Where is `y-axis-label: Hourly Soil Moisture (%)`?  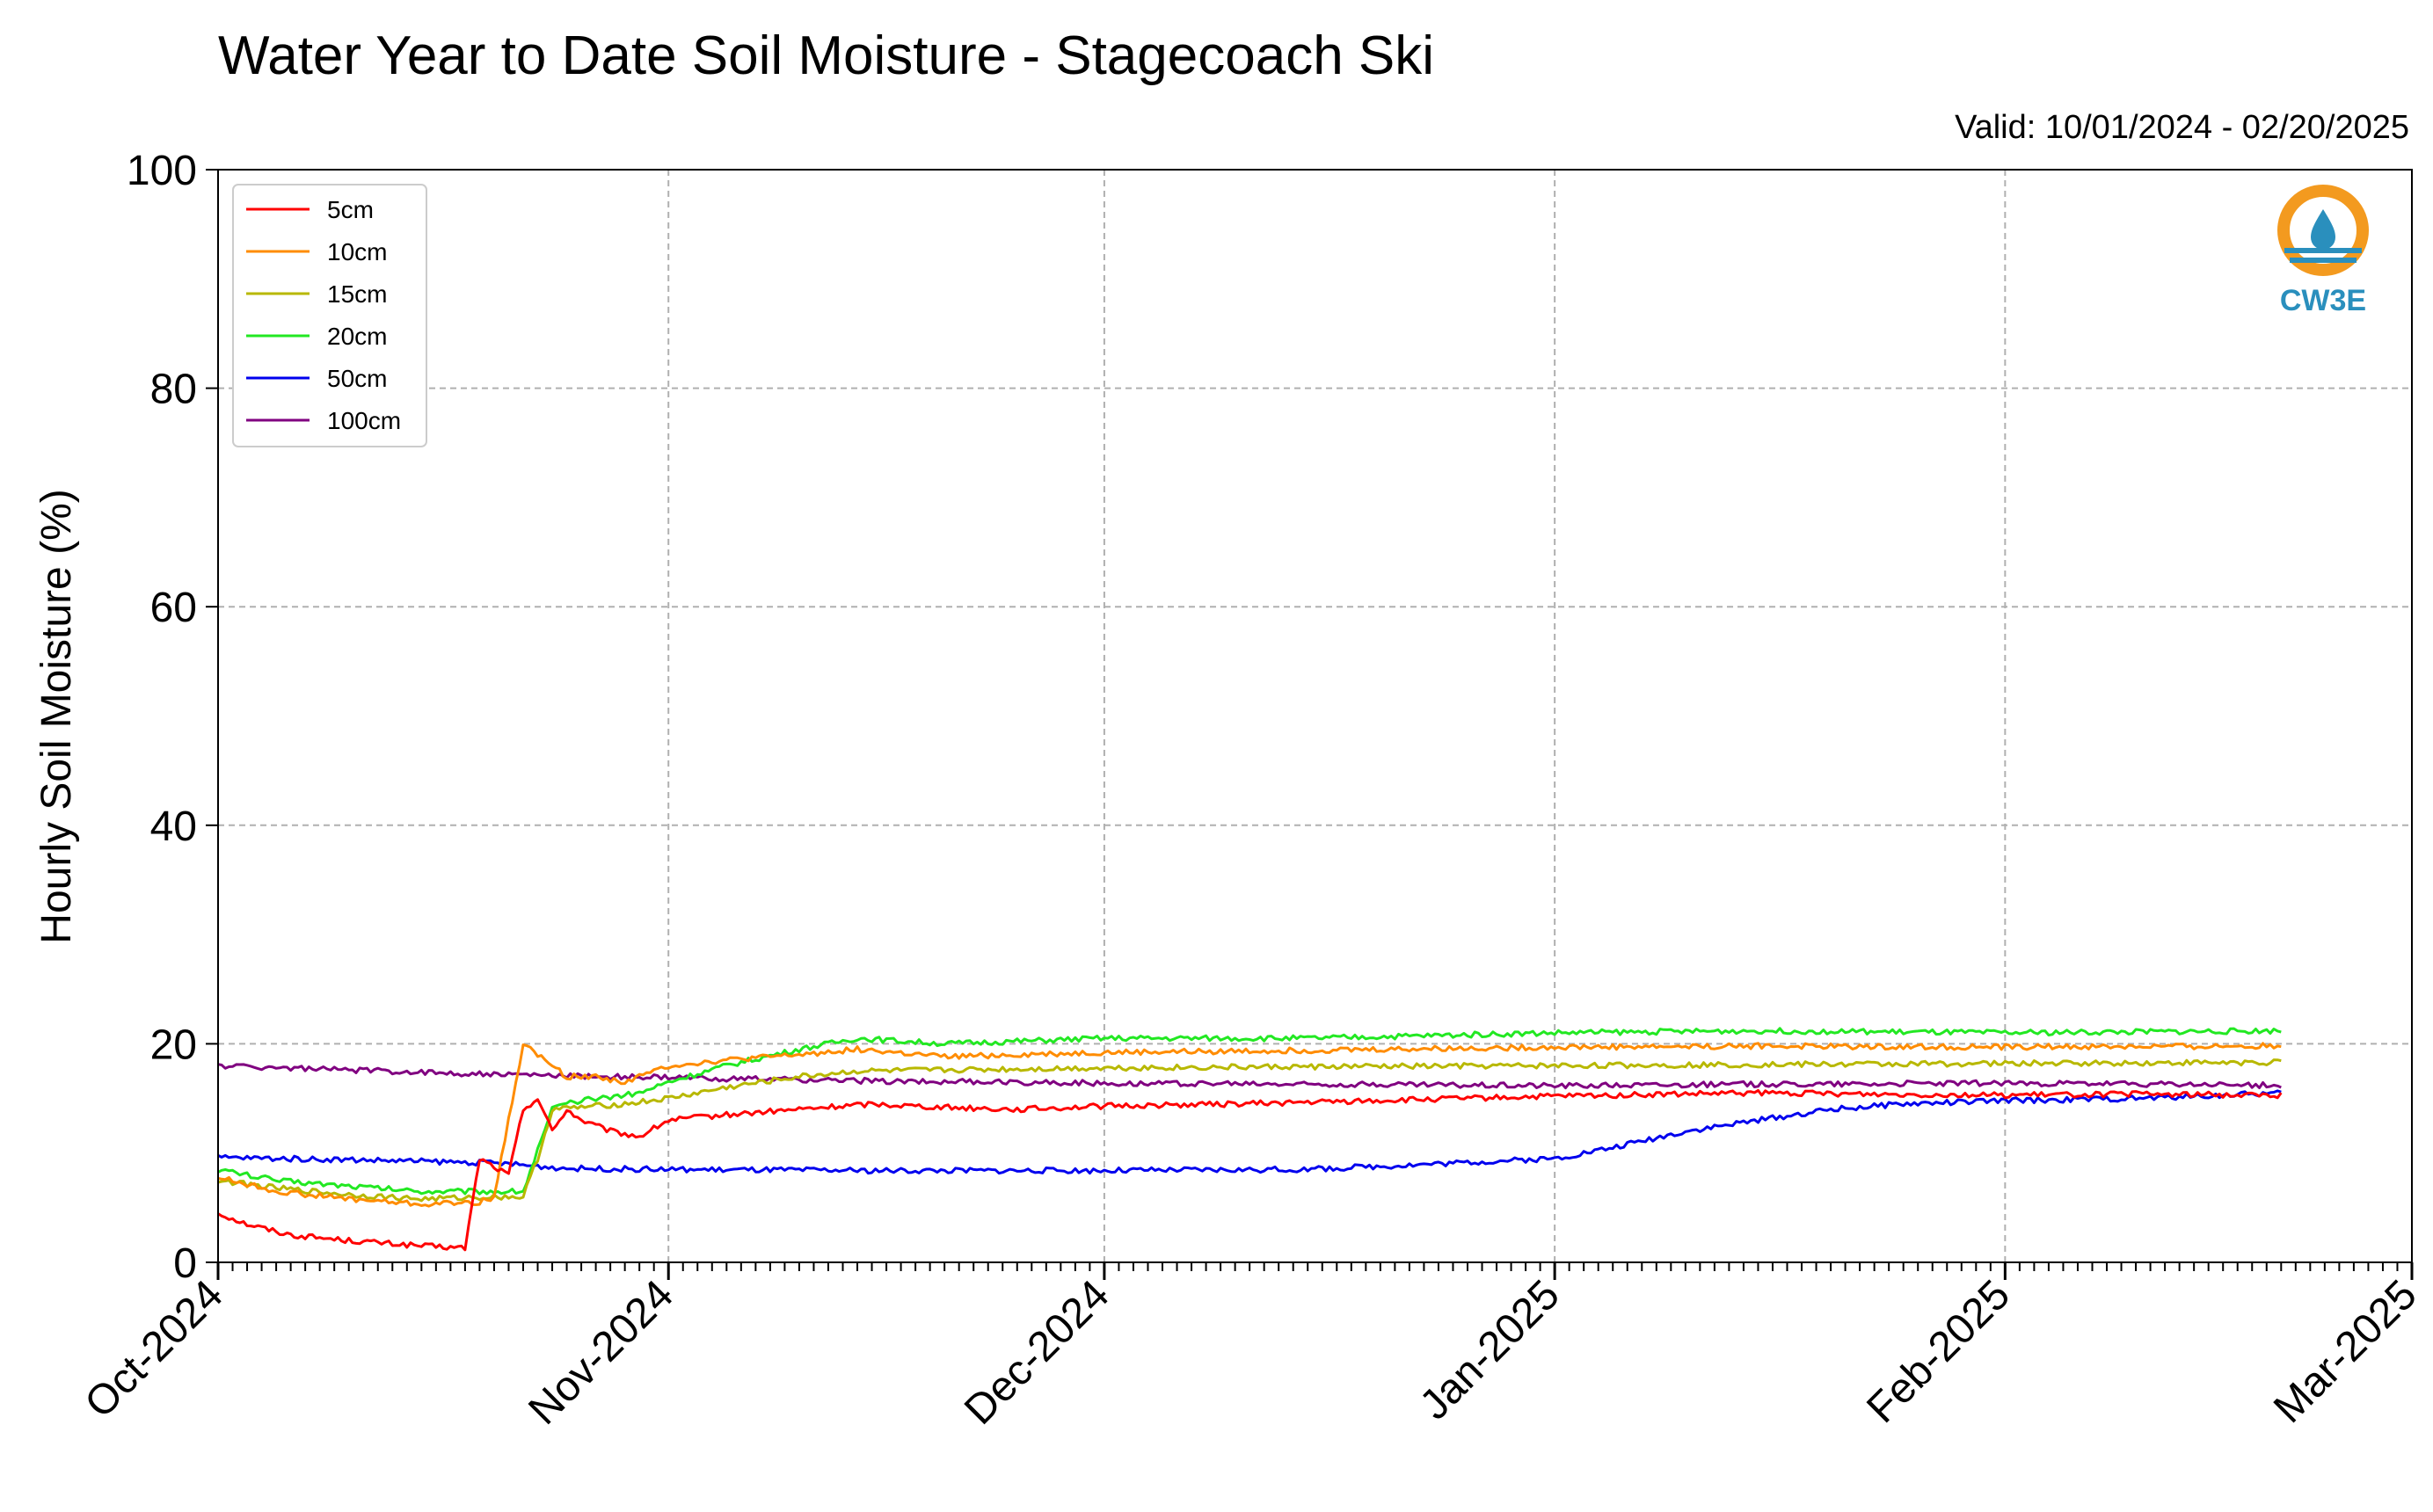
y-axis-label: Hourly Soil Moisture (%) is located at coordinates (56, 716).